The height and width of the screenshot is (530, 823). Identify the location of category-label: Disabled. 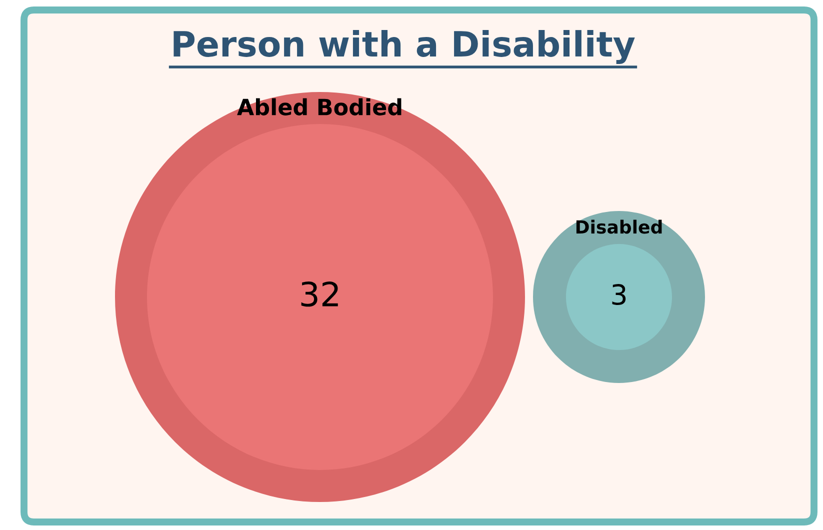
(619, 227).